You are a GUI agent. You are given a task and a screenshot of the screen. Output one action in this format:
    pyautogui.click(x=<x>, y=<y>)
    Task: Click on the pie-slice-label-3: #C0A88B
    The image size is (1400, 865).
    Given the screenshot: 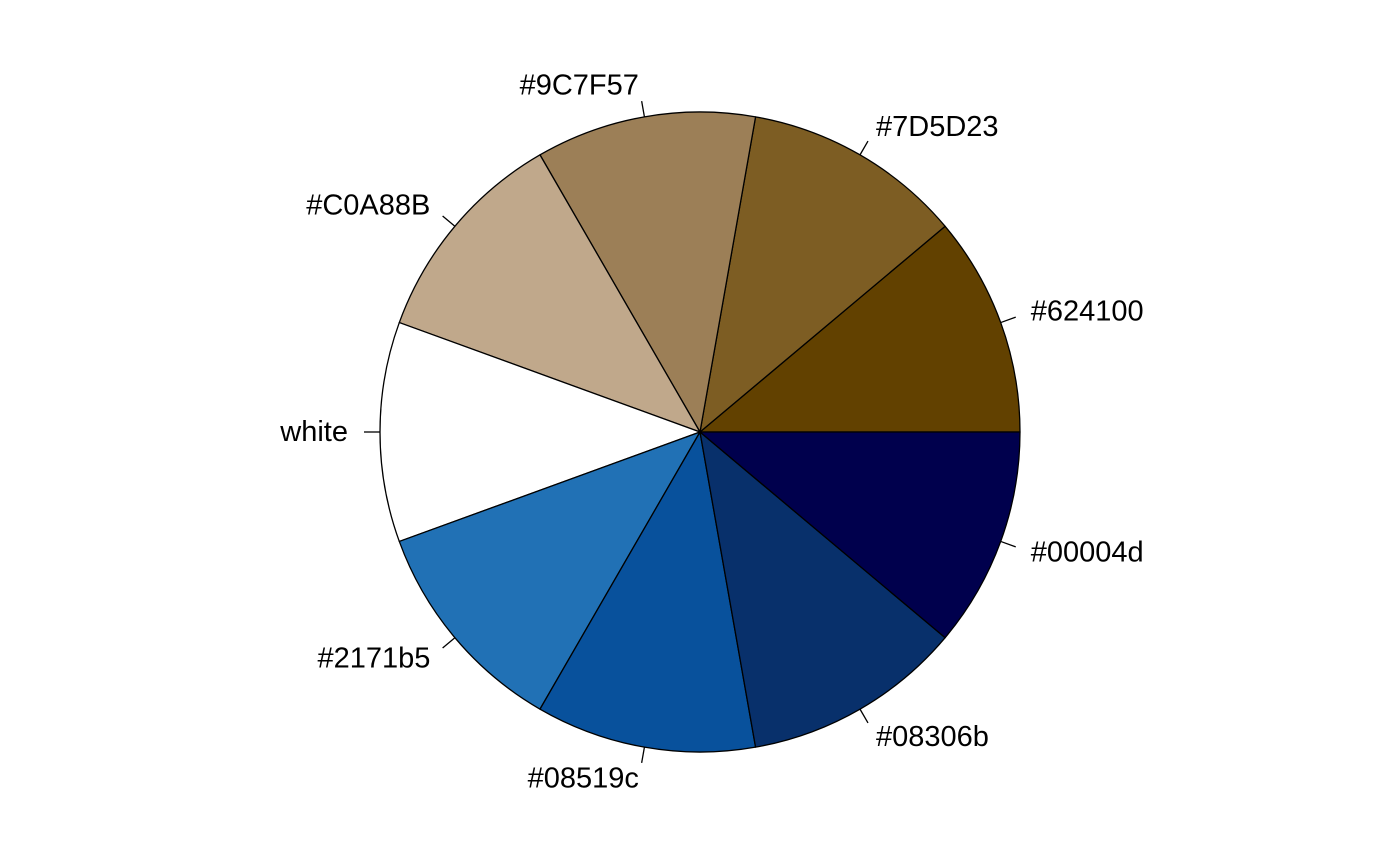 What is the action you would take?
    pyautogui.click(x=368, y=206)
    